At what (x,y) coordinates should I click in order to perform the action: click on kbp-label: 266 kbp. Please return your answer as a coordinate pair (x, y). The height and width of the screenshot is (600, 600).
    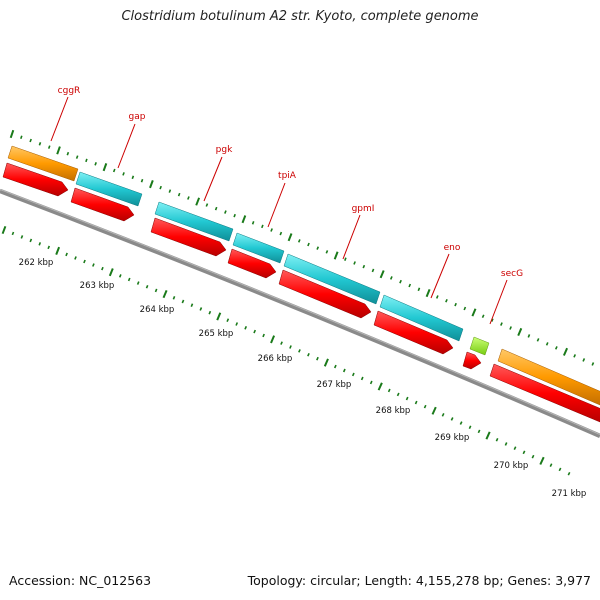
    Looking at the image, I should click on (275, 359).